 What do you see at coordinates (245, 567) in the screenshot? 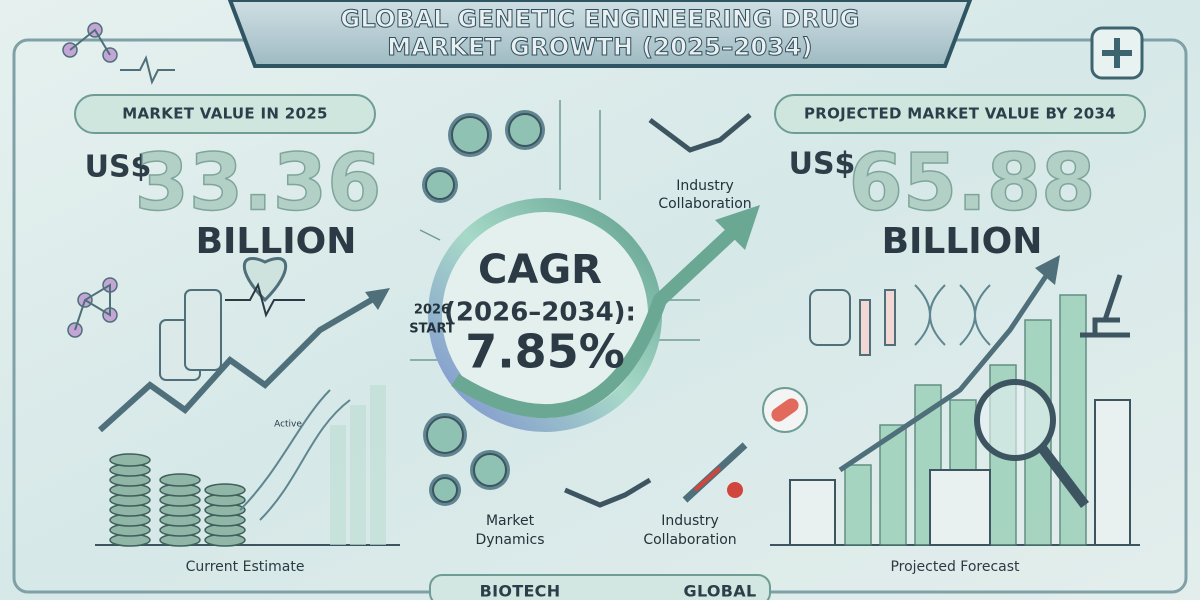
I see `caption: Current Estimate` at bounding box center [245, 567].